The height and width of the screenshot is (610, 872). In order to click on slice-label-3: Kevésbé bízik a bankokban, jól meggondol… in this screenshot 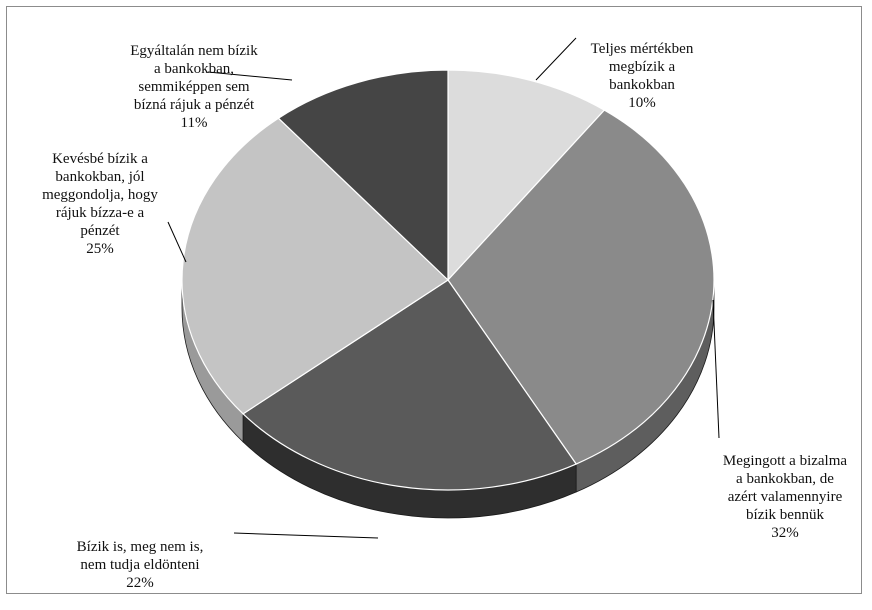, I will do `click(100, 204)`.